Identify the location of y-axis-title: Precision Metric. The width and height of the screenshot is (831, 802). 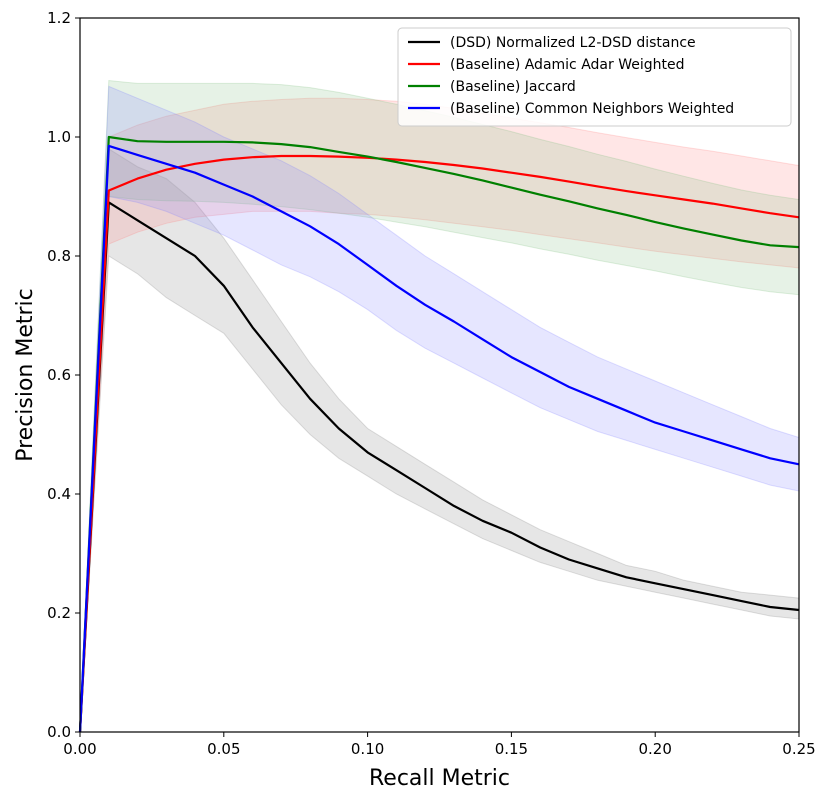
(25, 375).